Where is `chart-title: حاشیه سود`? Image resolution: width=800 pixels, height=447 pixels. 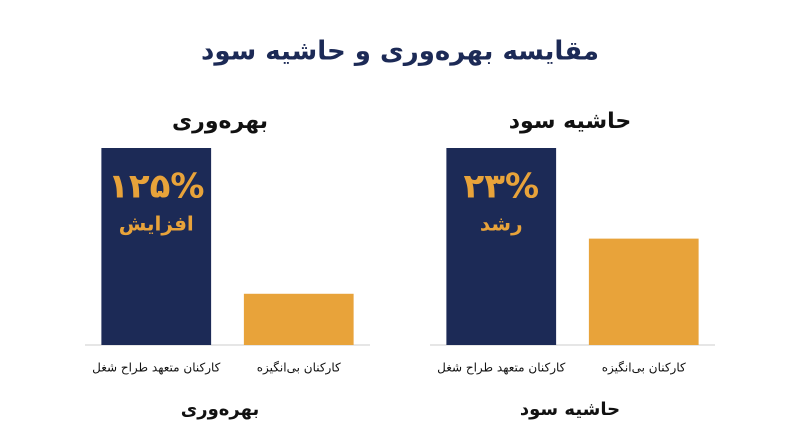
chart-title: حاشیه سود is located at coordinates (570, 121).